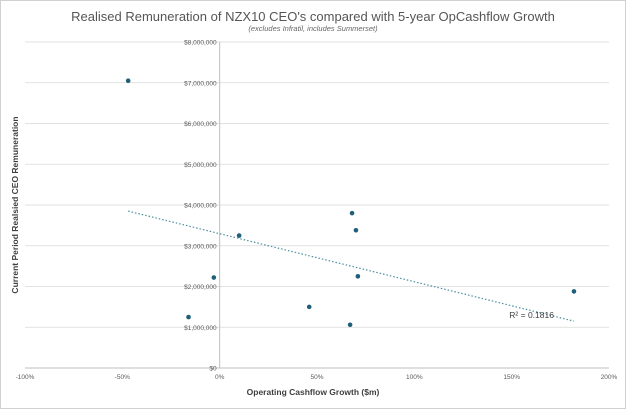 The height and width of the screenshot is (409, 626). What do you see at coordinates (25, 377) in the screenshot?
I see `x-tick-label: -100%` at bounding box center [25, 377].